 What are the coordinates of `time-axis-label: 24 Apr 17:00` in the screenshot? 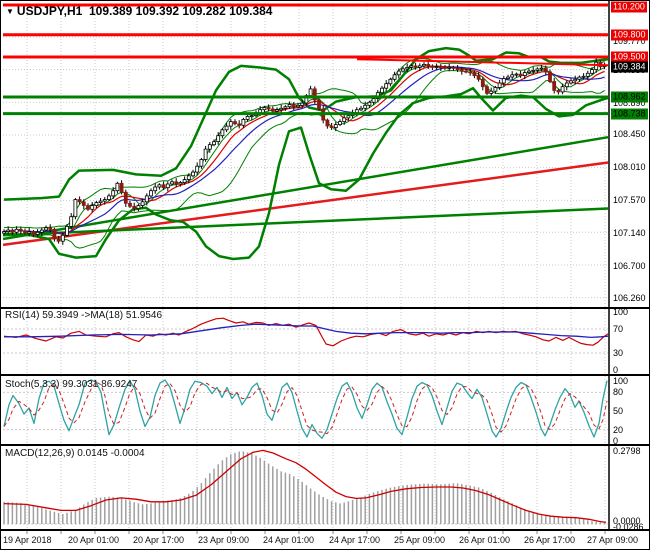 It's located at (355, 540).